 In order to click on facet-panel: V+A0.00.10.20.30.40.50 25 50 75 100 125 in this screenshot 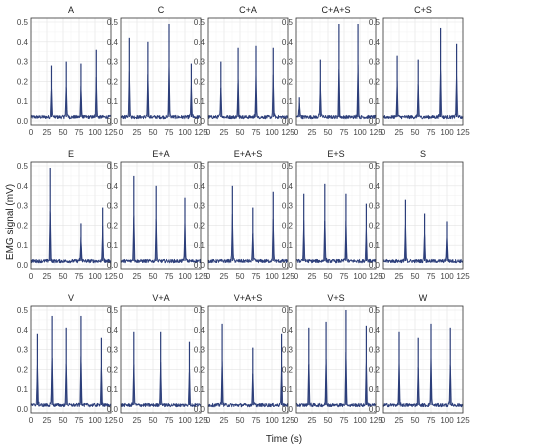, I will do `click(157, 359)`.